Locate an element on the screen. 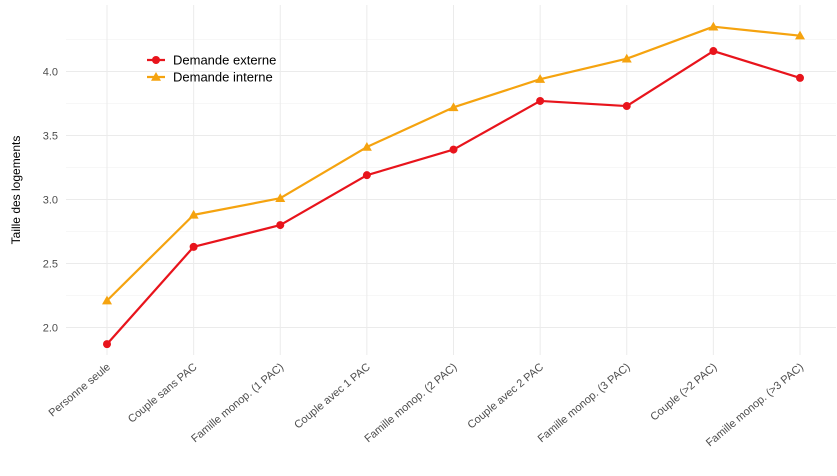  y-tick-label: 2.0 is located at coordinates (50, 329).